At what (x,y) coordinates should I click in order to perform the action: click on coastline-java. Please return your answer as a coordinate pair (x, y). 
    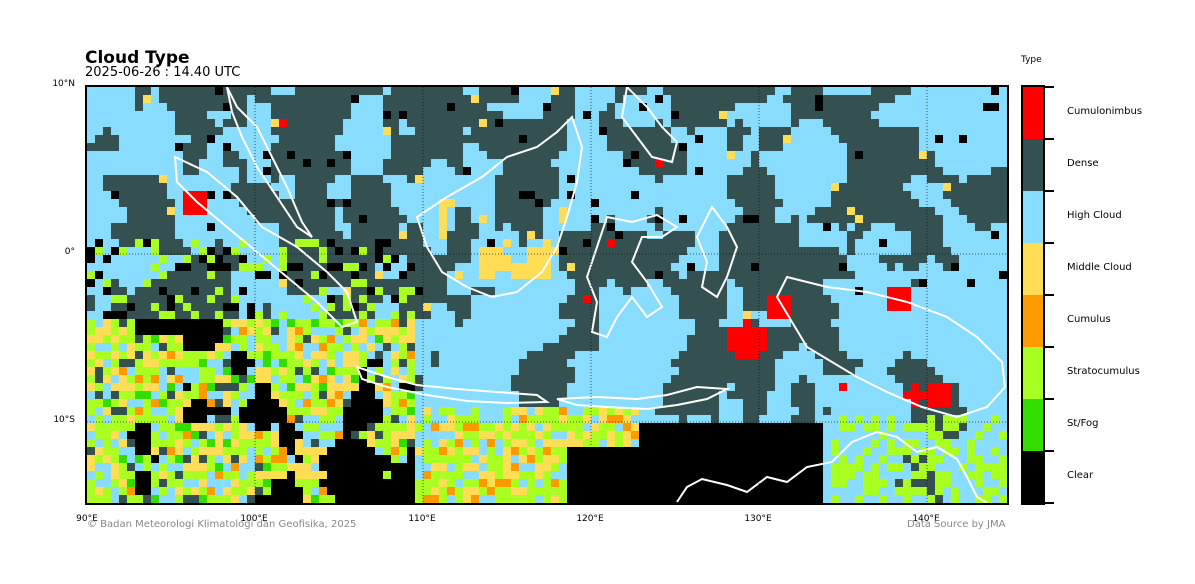
    Looking at the image, I should click on (453, 385).